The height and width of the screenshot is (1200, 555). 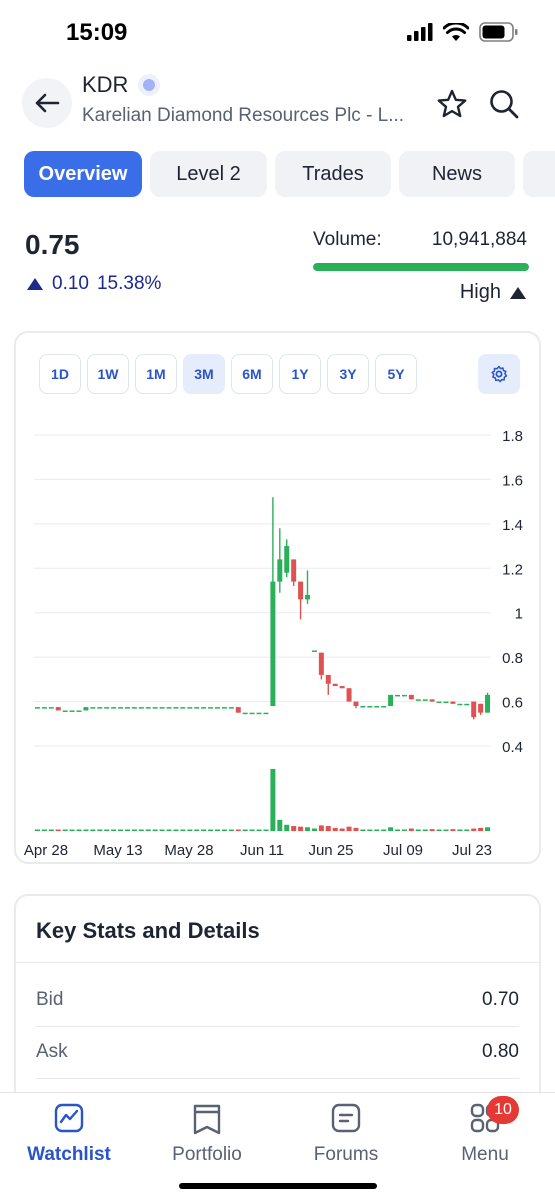 I want to click on grid-menu-icon: 10, so click(x=494, y=1116).